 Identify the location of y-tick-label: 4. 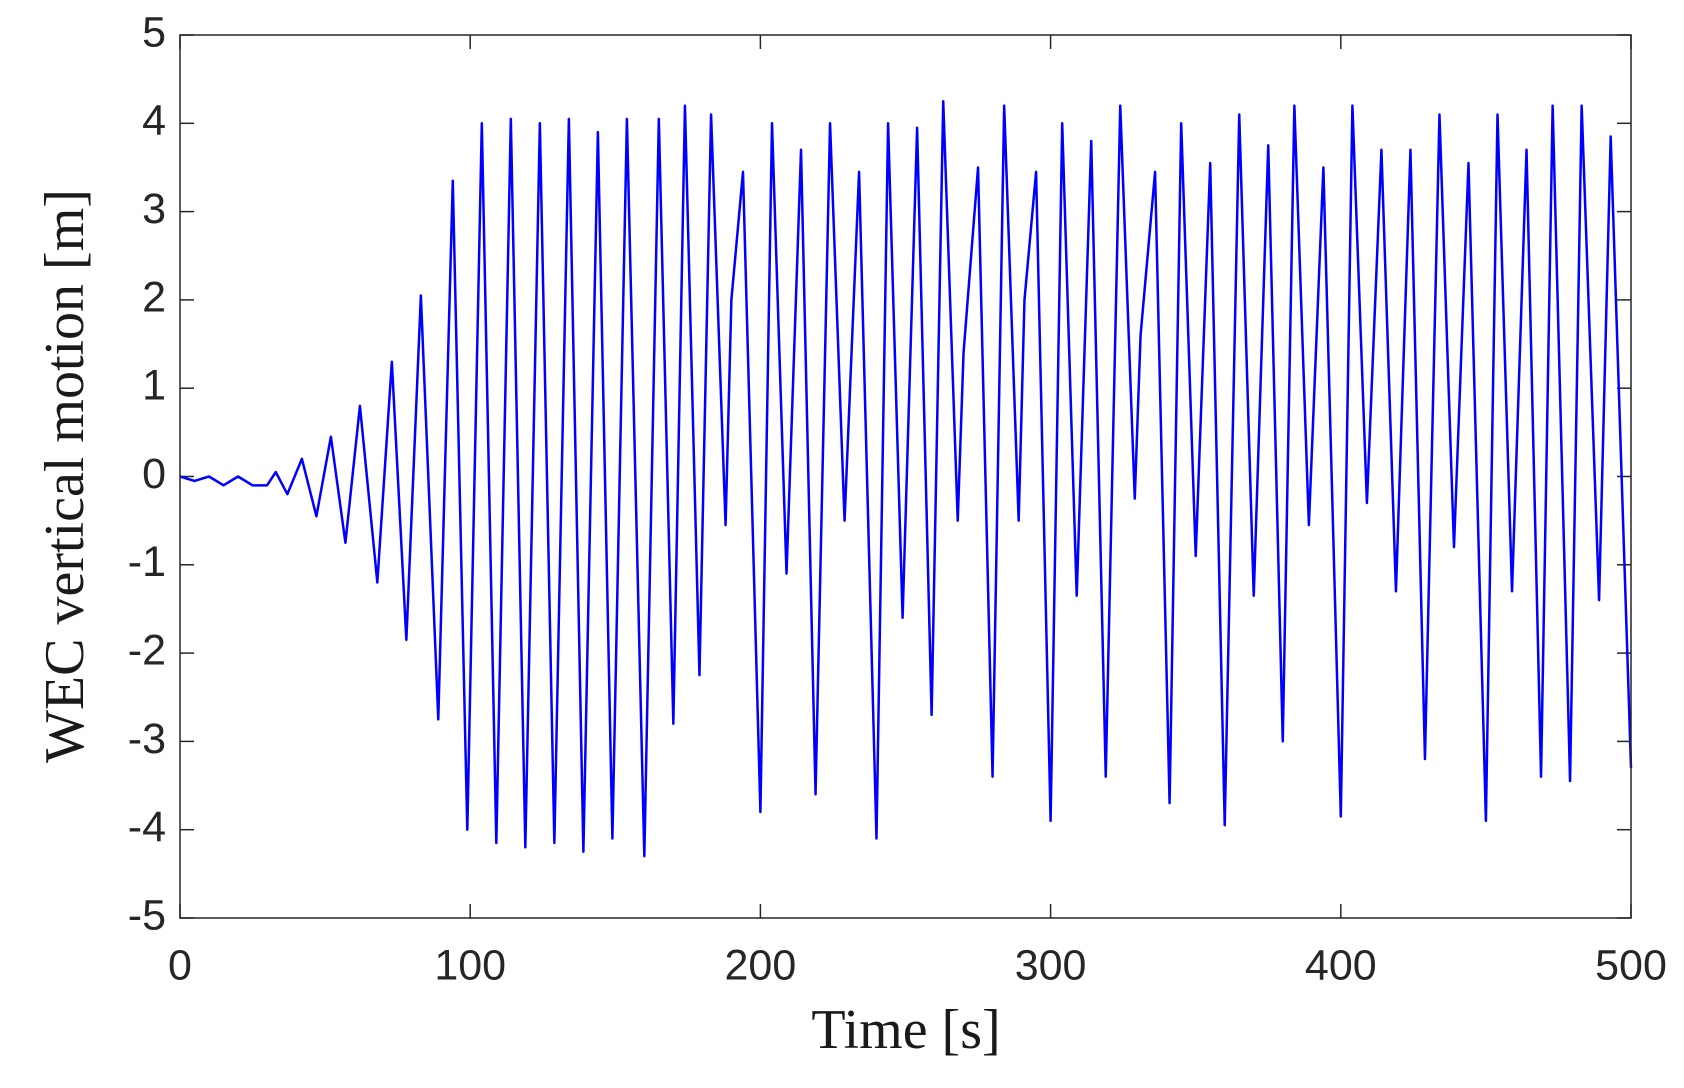
(154, 121).